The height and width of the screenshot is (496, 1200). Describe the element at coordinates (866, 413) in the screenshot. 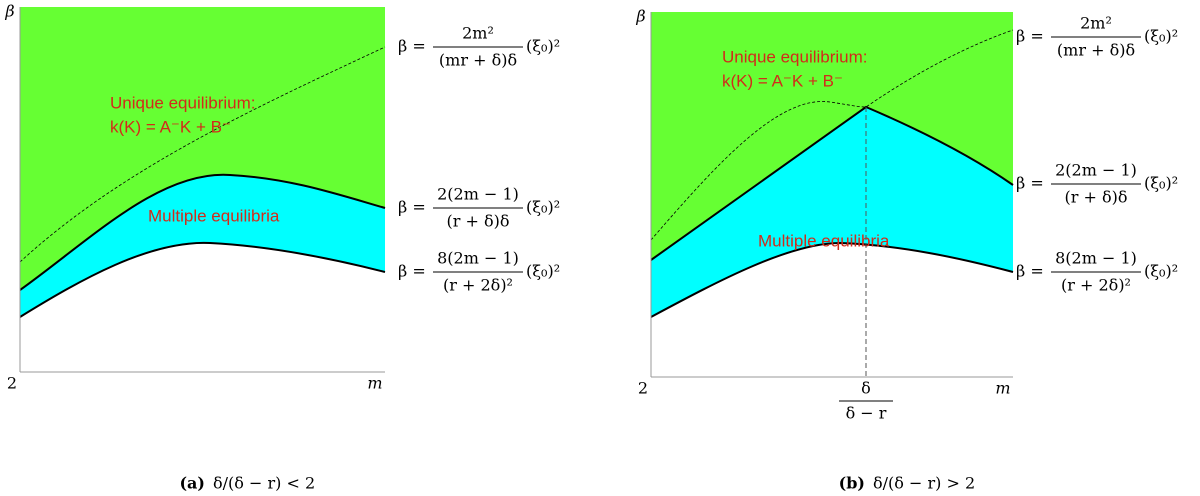

I see `threshold-denominator: δ − r` at that location.